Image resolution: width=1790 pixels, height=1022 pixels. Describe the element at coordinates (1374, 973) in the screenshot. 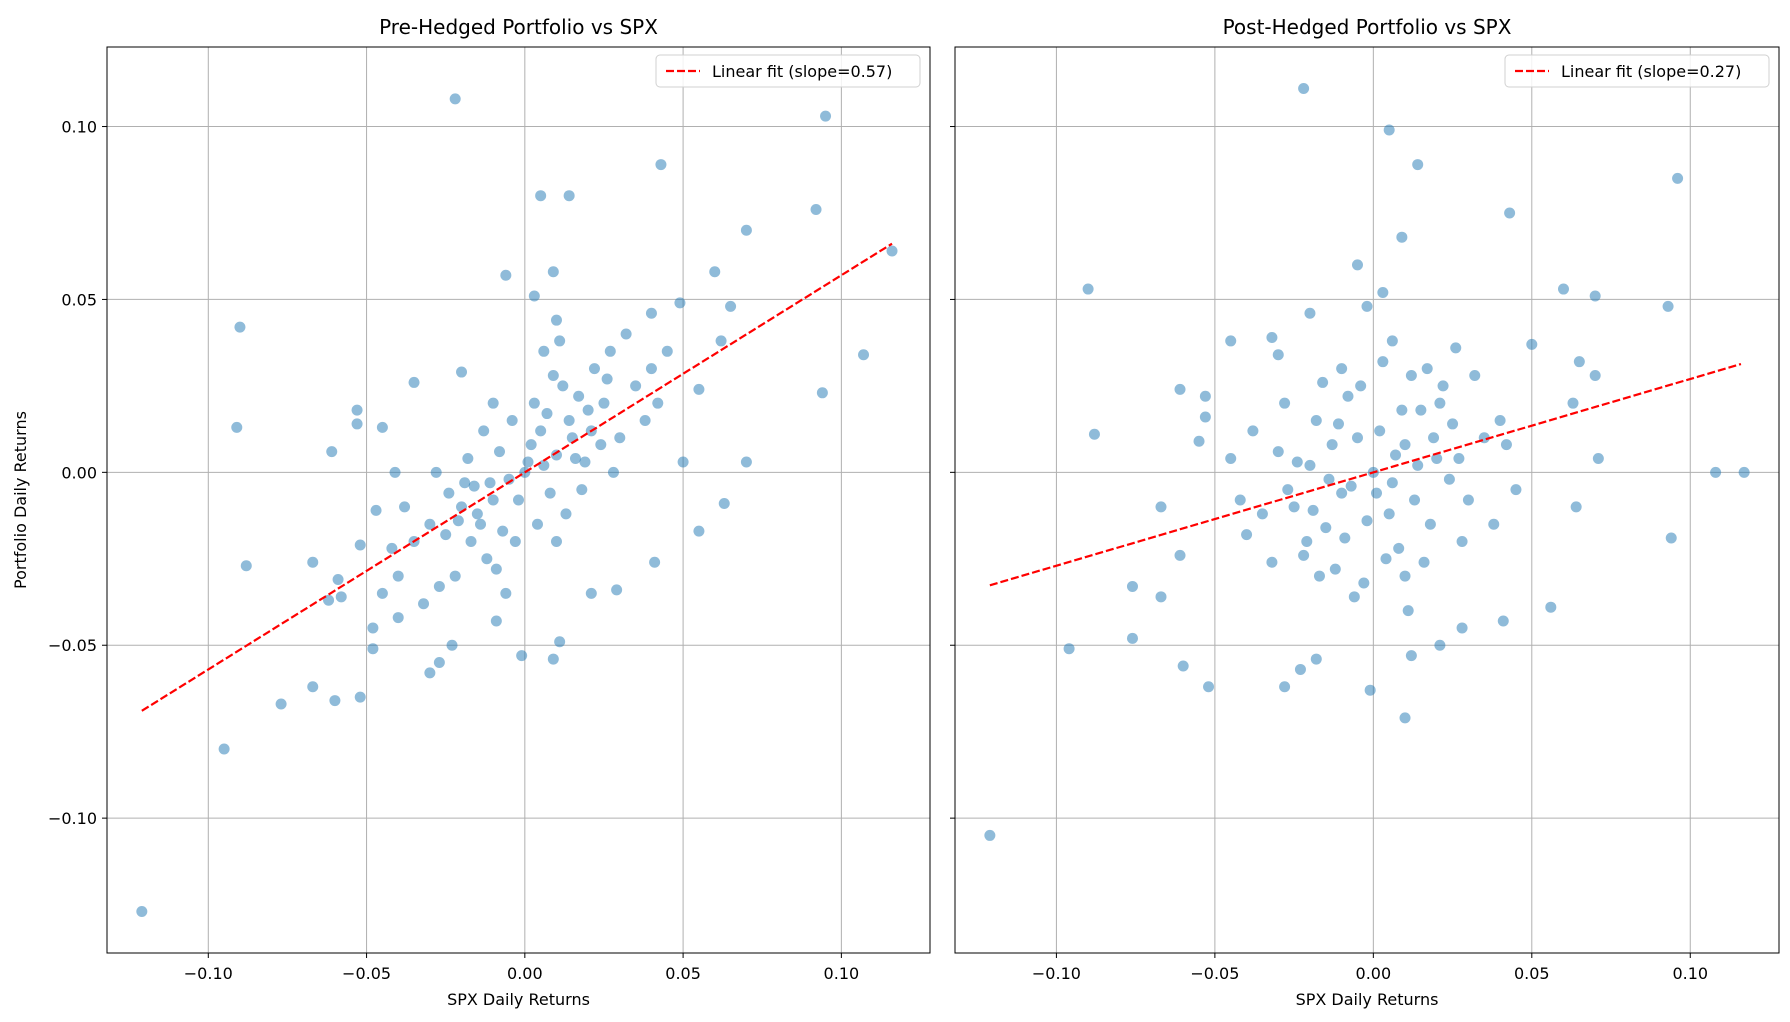

I see `x-tick-label: 0.00` at that location.